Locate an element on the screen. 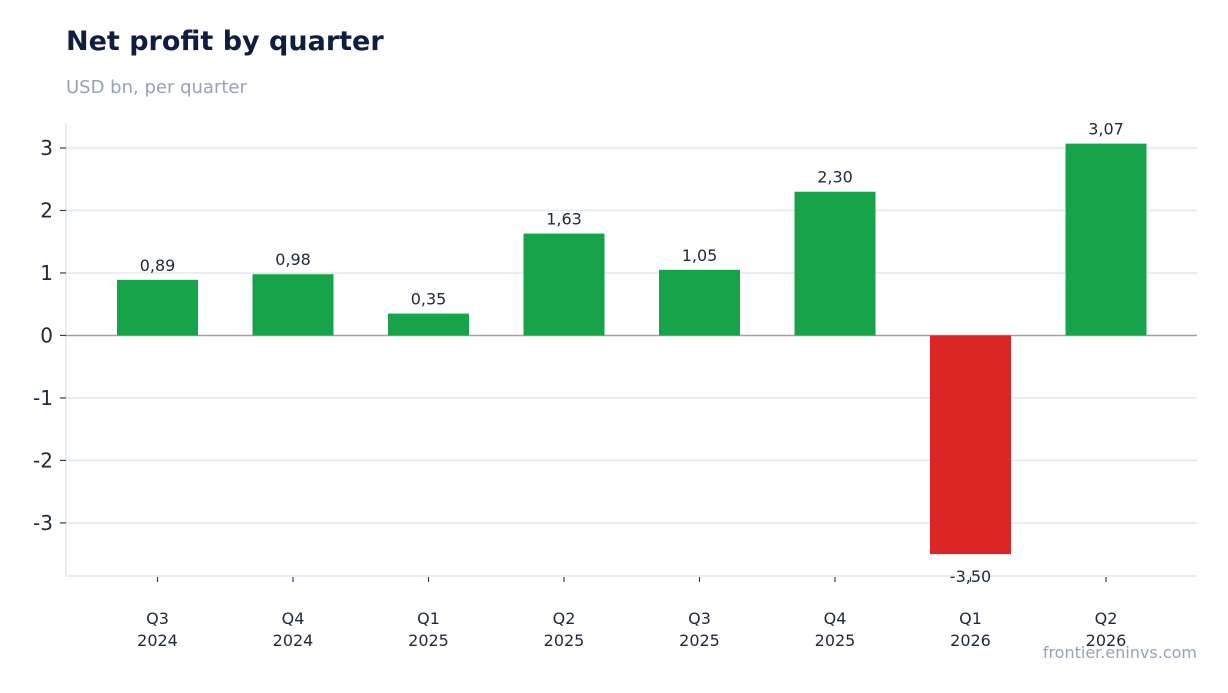 The width and height of the screenshot is (1228, 693). x-tick-label: Q1 2026 is located at coordinates (970, 629).